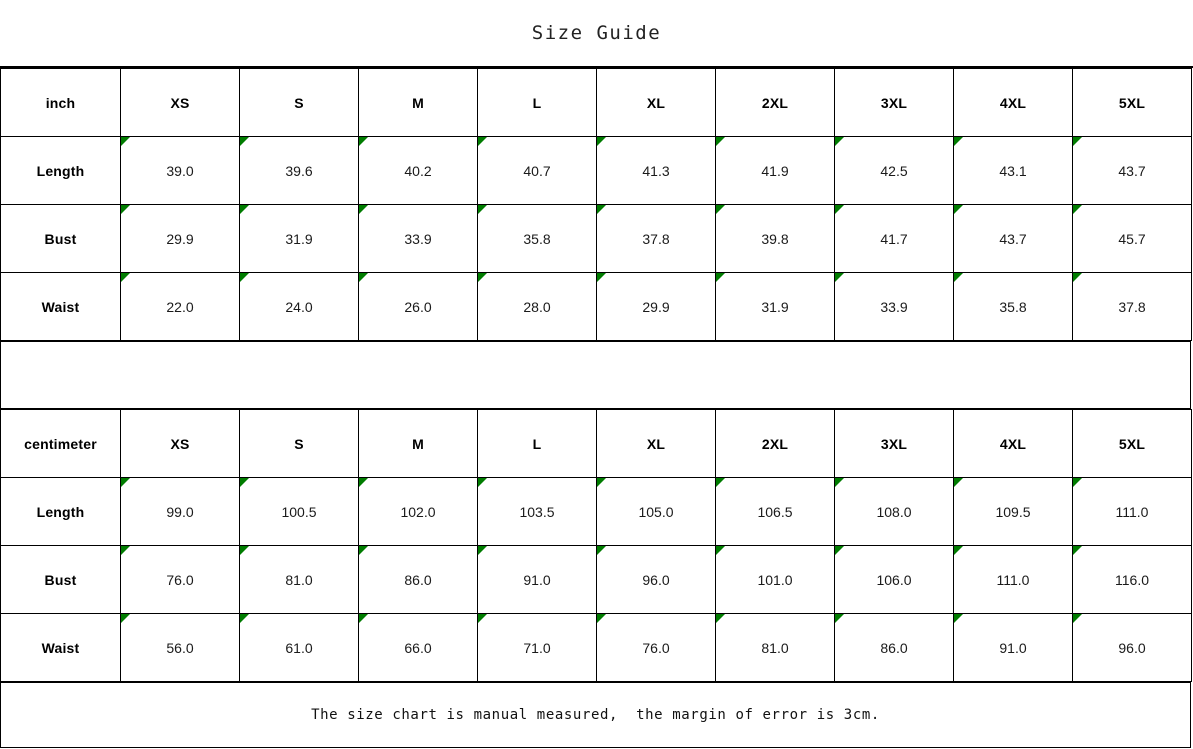 The image size is (1193, 749). Describe the element at coordinates (180, 170) in the screenshot. I see `measurement-cell: 39.0` at that location.